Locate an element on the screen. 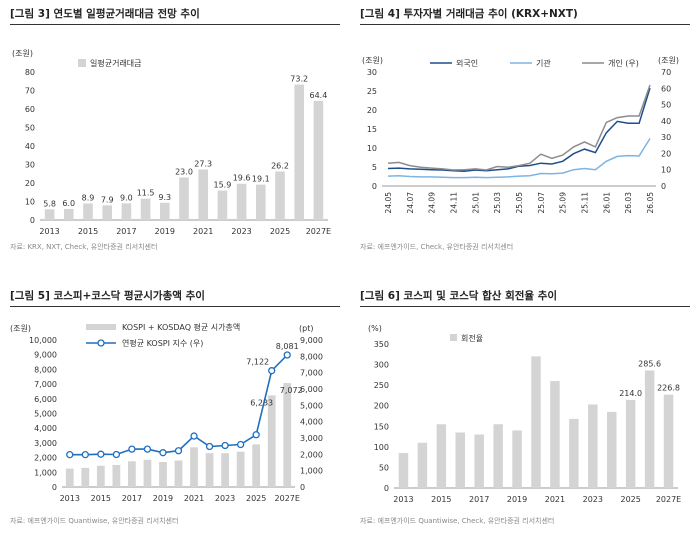  legend-label: KOSPI + KOSDAQ 평균 시가총액 is located at coordinates (181, 327).